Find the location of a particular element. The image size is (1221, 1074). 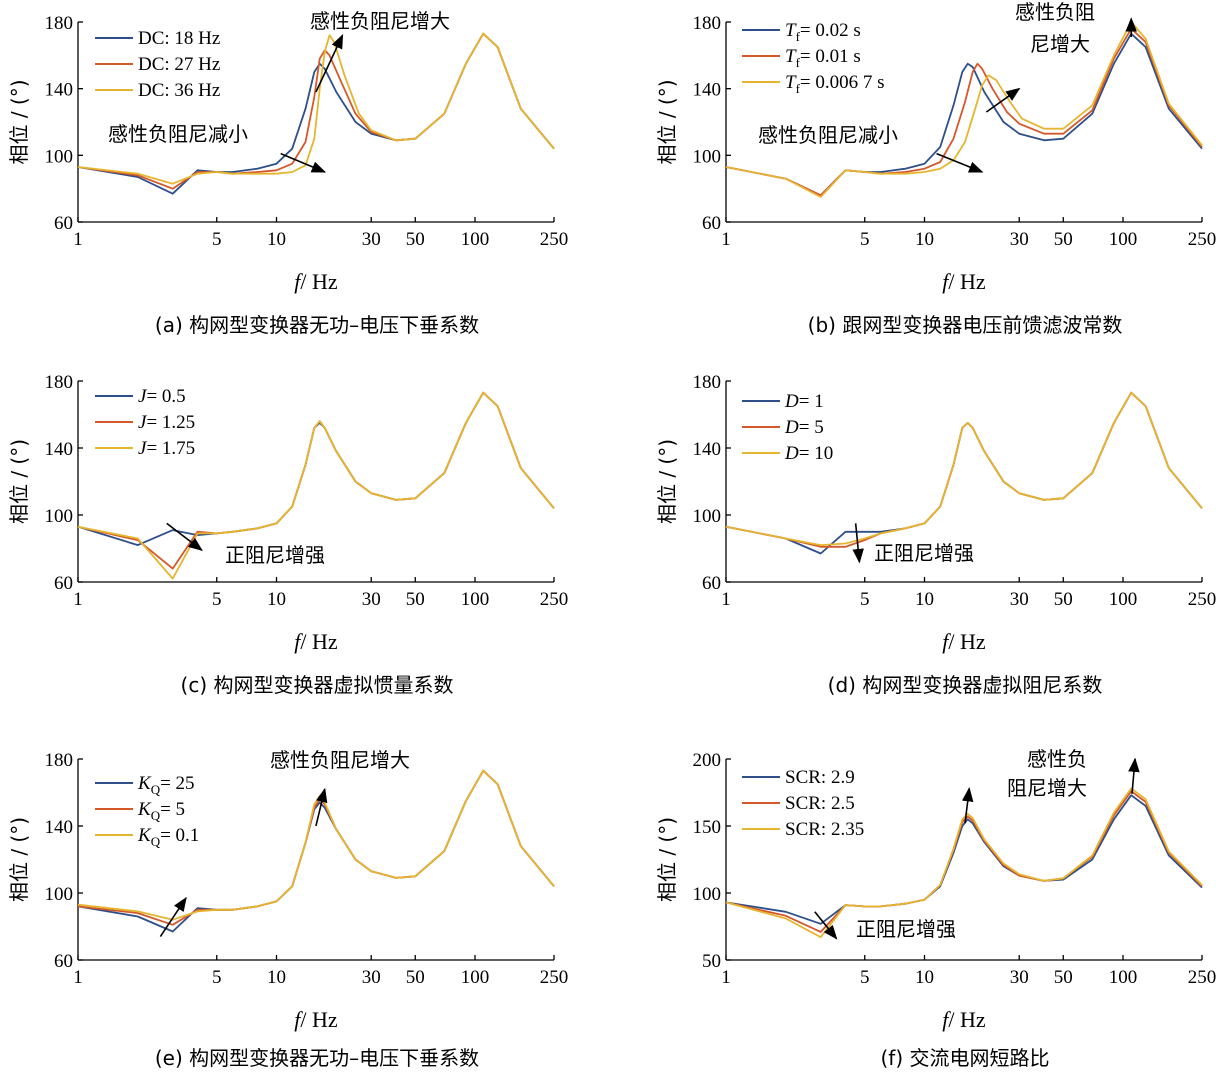

legend-label: J= 1.75 is located at coordinates (166, 448).